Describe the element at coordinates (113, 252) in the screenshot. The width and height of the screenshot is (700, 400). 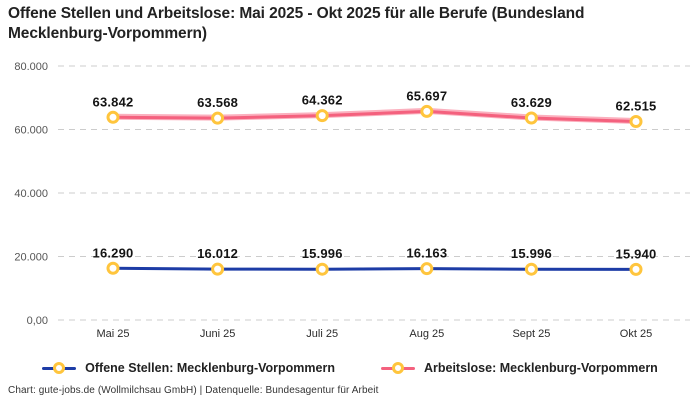
I see `data-point-label-offene-stellen: 16.290` at that location.